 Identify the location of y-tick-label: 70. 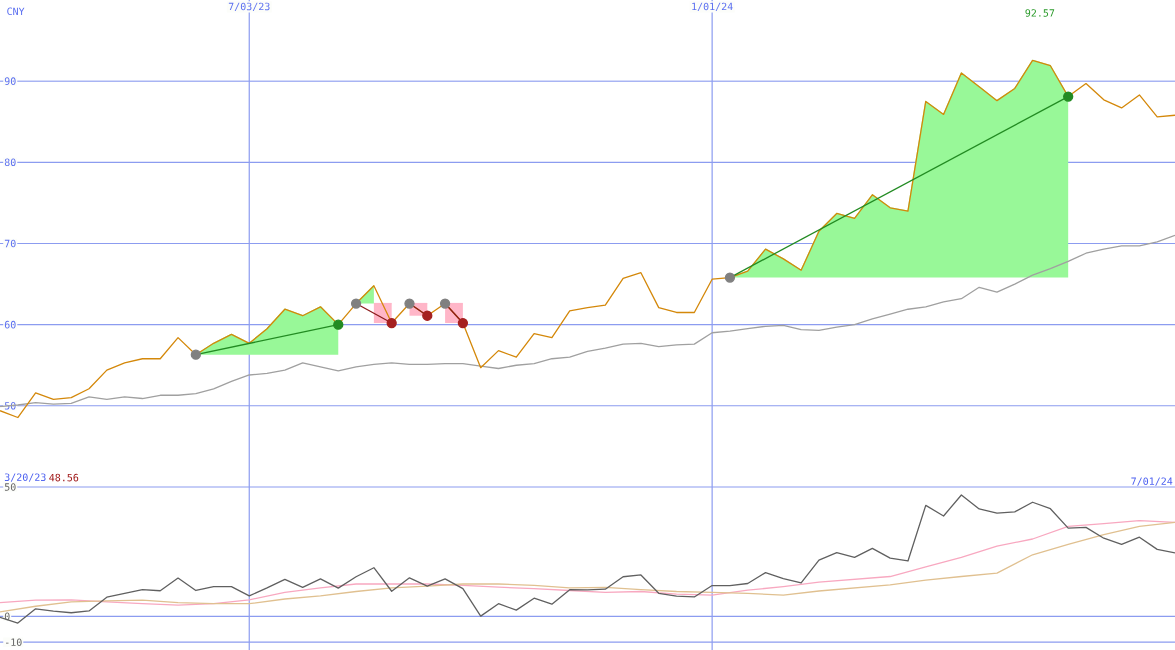
(10, 243).